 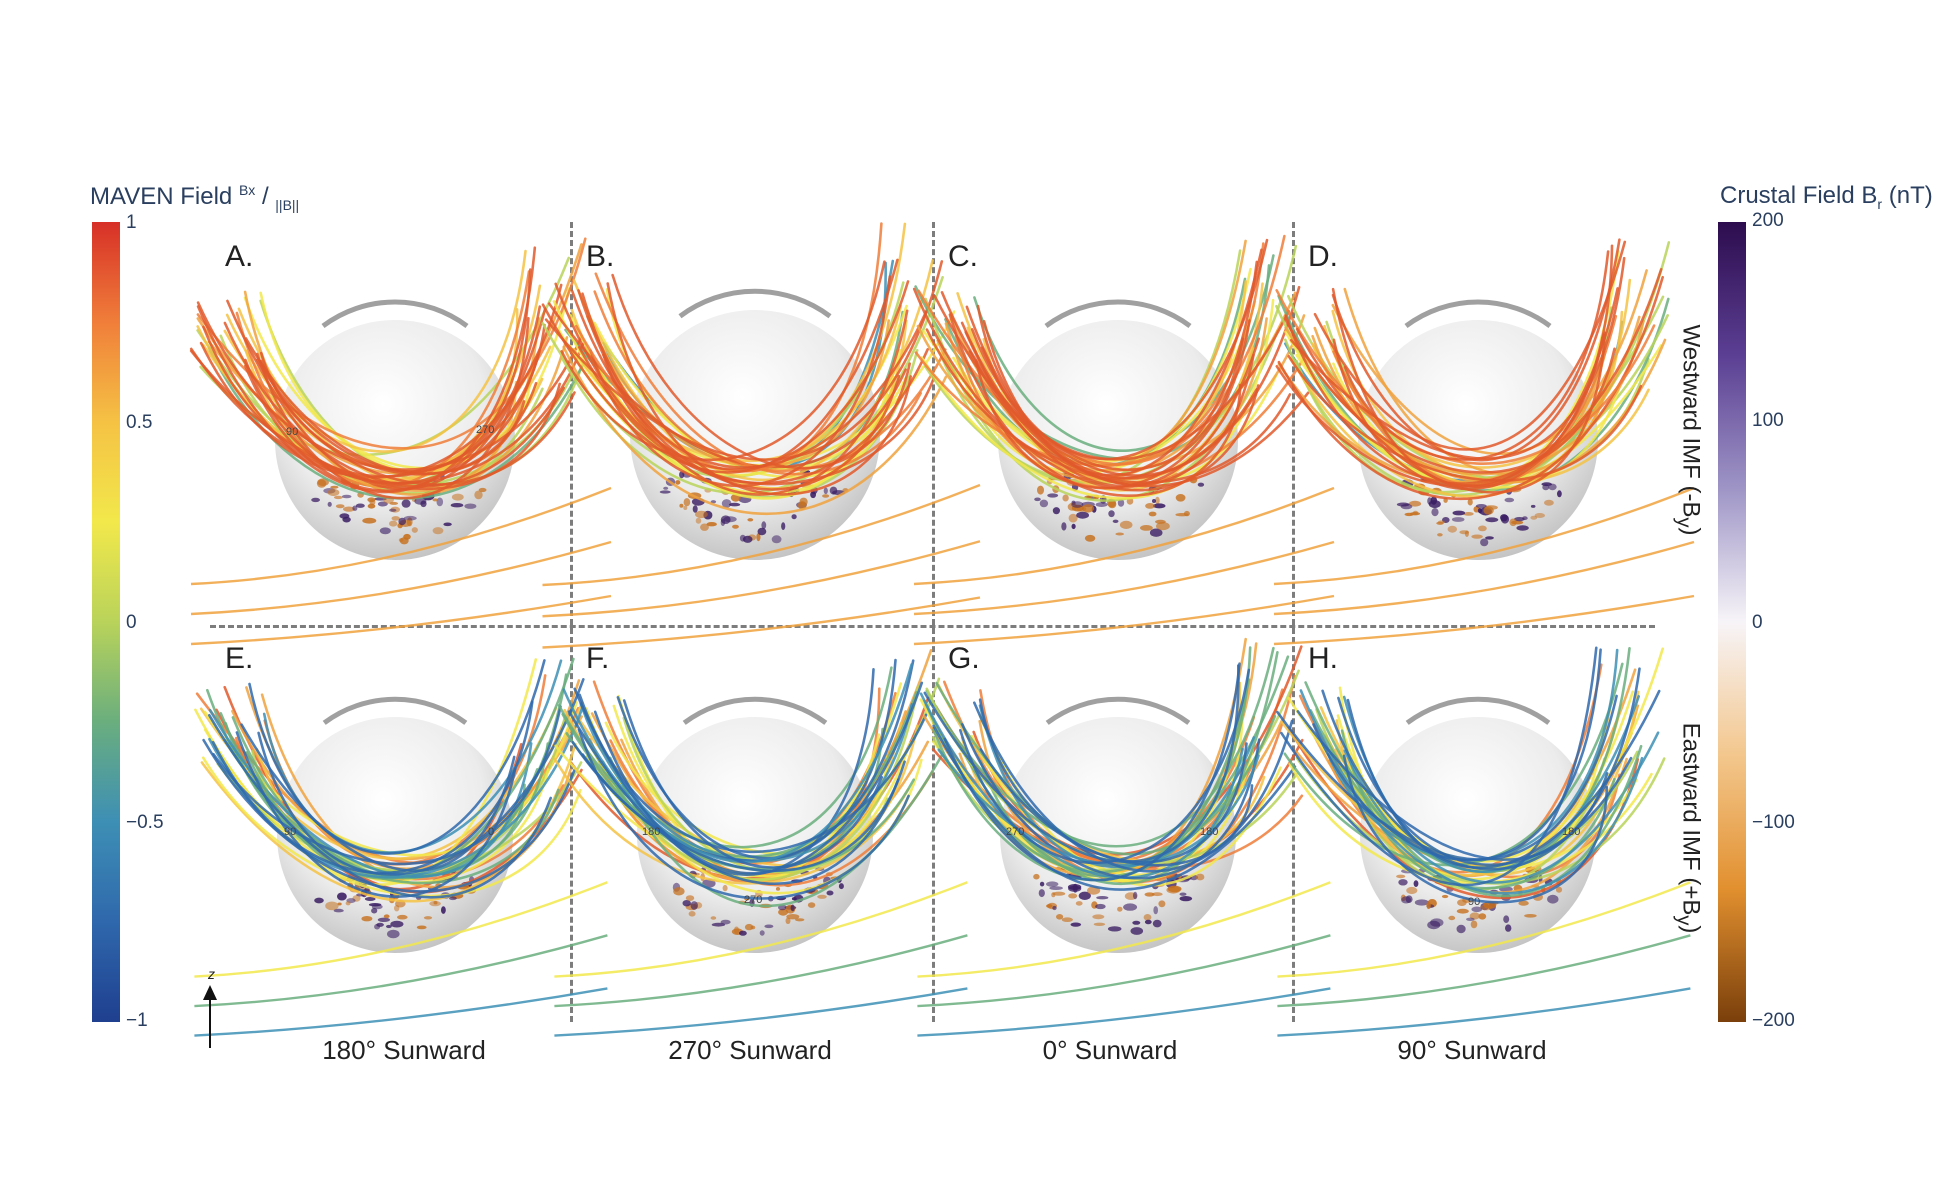 I want to click on tag-h-left: 90, so click(x=1474, y=902).